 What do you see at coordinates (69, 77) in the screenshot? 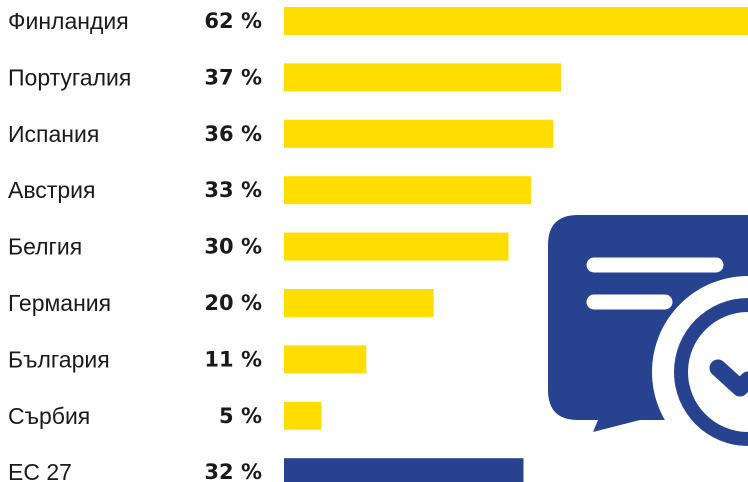
I see `category-label: Португалия` at bounding box center [69, 77].